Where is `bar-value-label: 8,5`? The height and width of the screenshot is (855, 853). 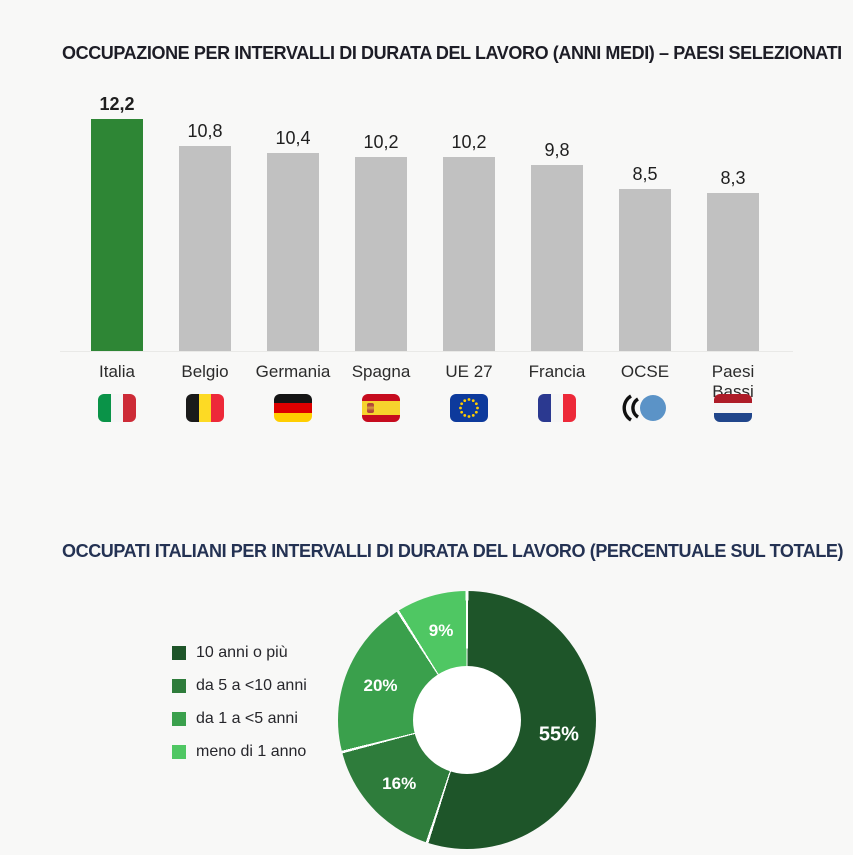
bar-value-label: 8,5 is located at coordinates (645, 174).